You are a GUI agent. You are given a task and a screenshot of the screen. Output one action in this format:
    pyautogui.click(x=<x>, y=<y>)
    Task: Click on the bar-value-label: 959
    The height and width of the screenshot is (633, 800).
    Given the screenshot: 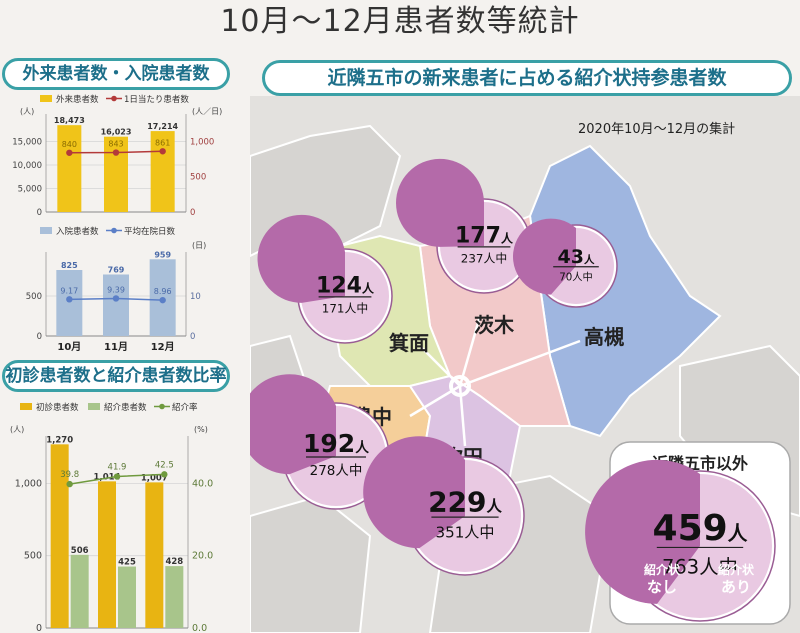 What is the action you would take?
    pyautogui.click(x=162, y=254)
    